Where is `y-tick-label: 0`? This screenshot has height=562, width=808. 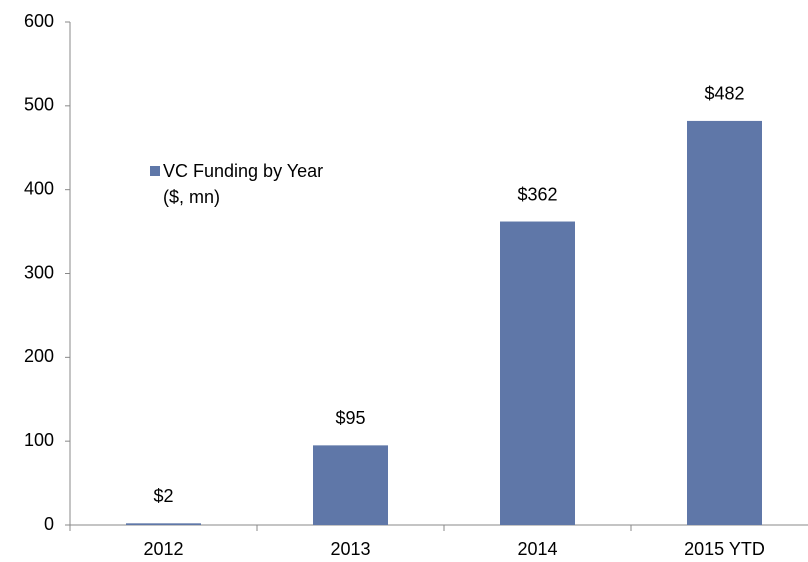
y-tick-label: 0 is located at coordinates (49, 524).